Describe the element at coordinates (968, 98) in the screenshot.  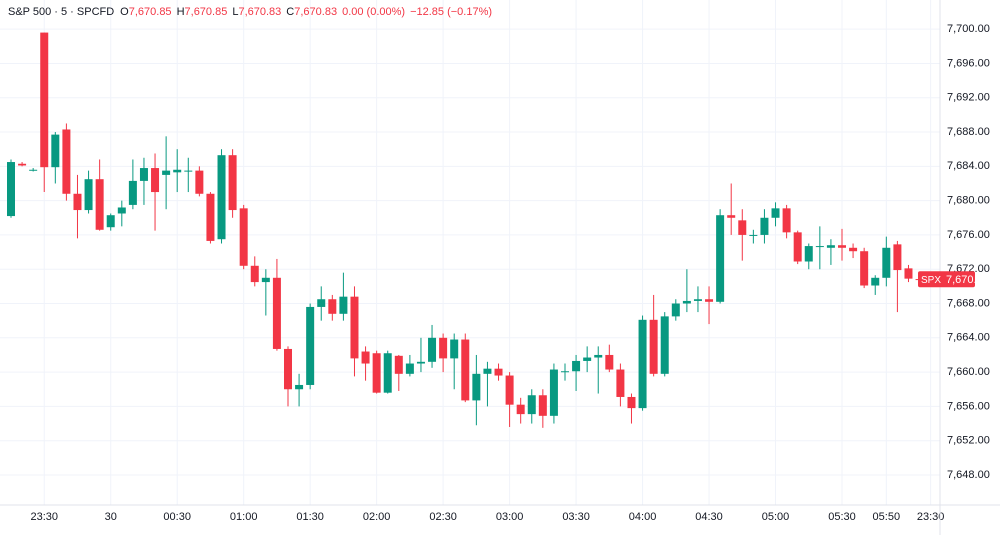
I see `y-tick-label: 7,692.00` at that location.